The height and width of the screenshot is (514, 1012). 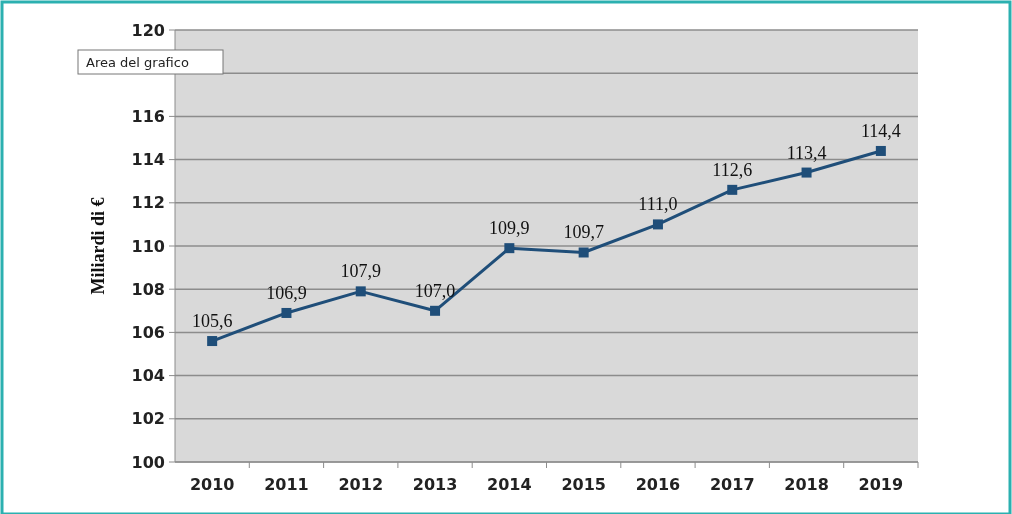 I want to click on y-tick-label: 100, so click(x=148, y=462).